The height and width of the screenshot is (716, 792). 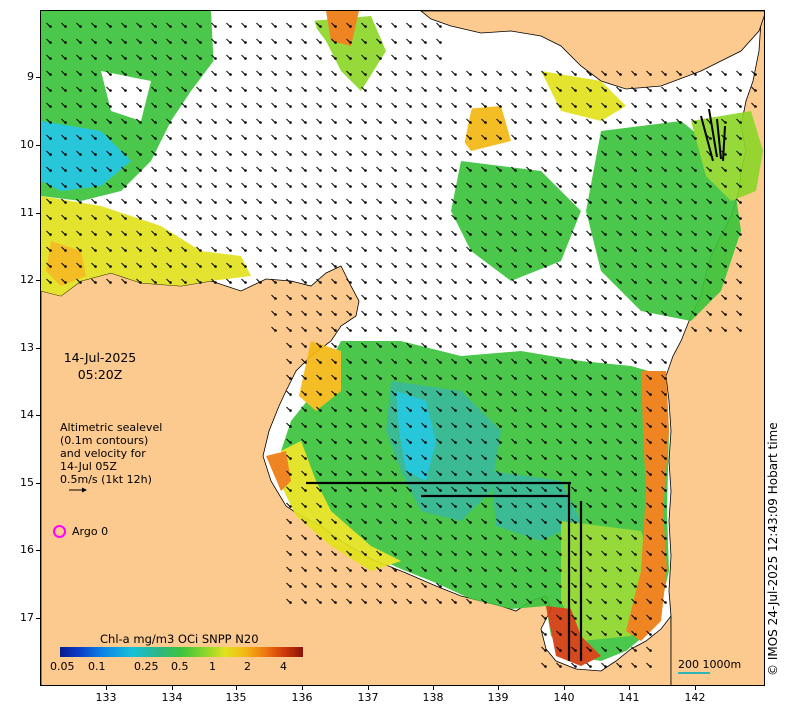 I want to click on lon-label-139: 139, so click(x=498, y=697).